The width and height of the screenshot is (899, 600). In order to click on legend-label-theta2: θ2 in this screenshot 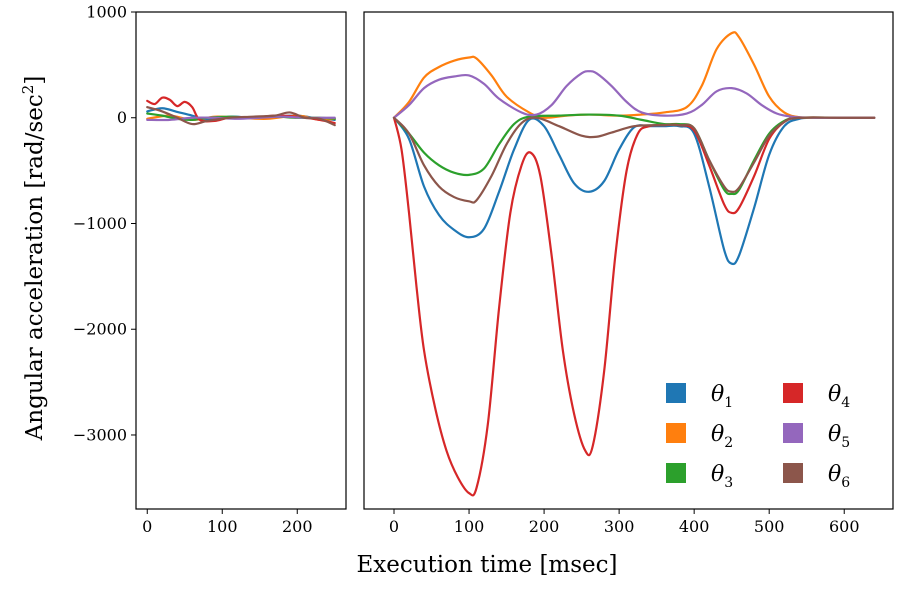, I will do `click(722, 436)`.